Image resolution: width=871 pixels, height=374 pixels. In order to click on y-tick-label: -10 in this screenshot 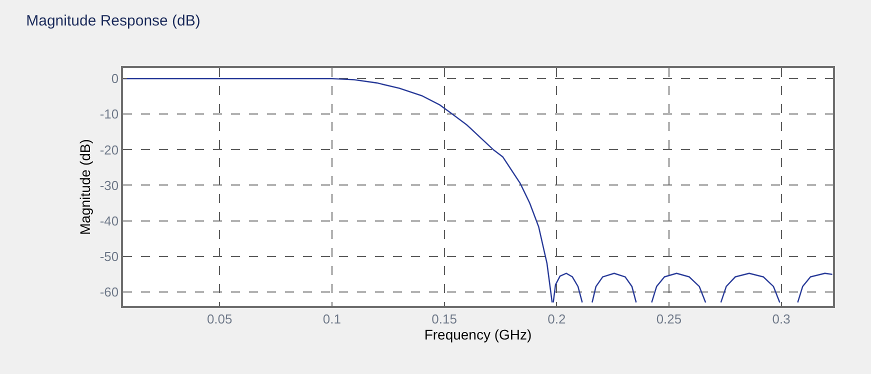, I will do `click(109, 114)`.